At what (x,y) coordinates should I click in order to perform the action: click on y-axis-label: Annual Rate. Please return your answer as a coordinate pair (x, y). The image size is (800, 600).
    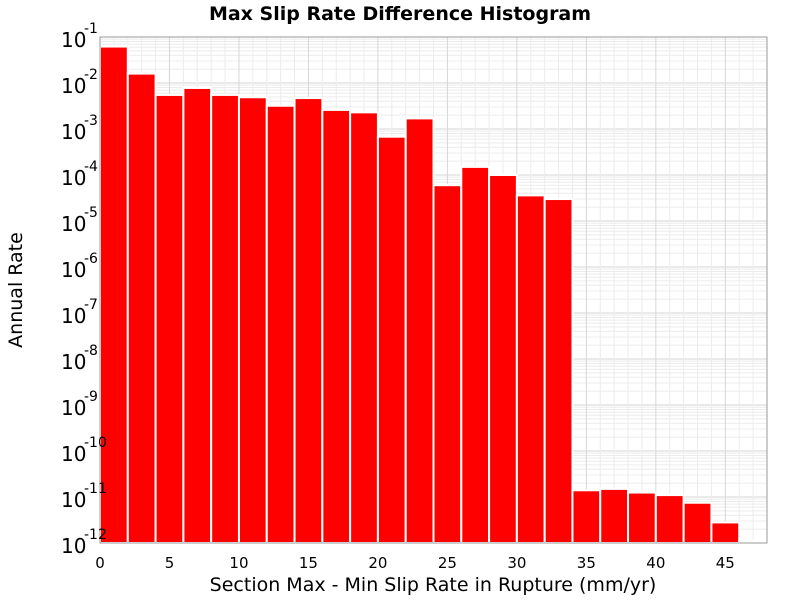
    Looking at the image, I should click on (16, 290).